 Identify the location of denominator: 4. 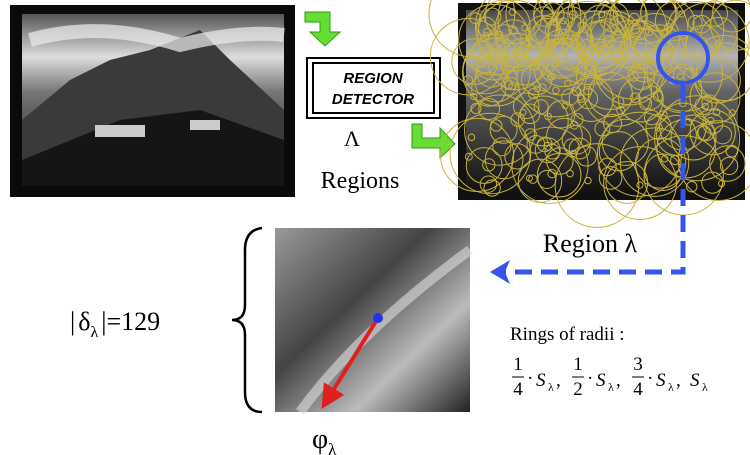
(518, 389).